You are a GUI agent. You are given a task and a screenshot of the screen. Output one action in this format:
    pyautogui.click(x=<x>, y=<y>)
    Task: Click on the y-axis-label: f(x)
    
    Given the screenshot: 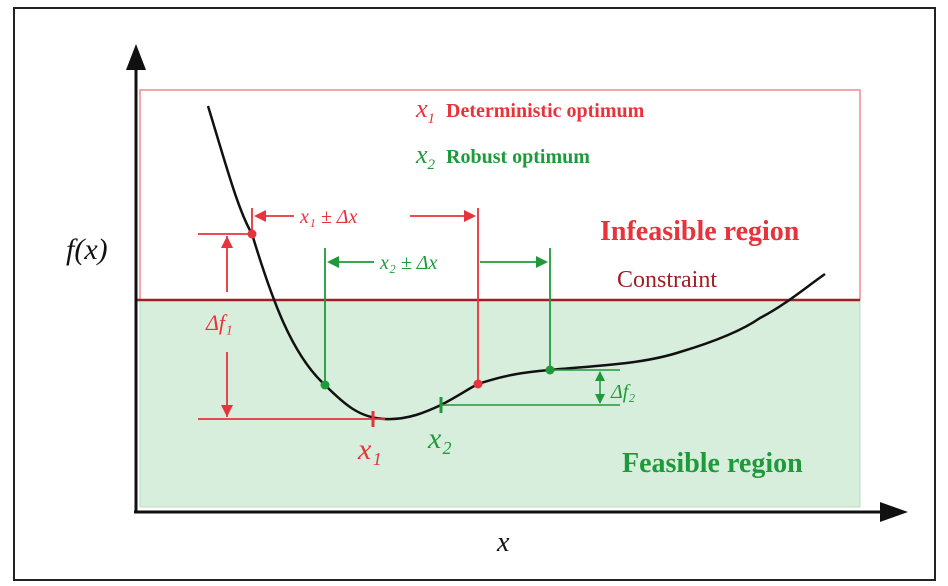 What is the action you would take?
    pyautogui.click(x=87, y=249)
    